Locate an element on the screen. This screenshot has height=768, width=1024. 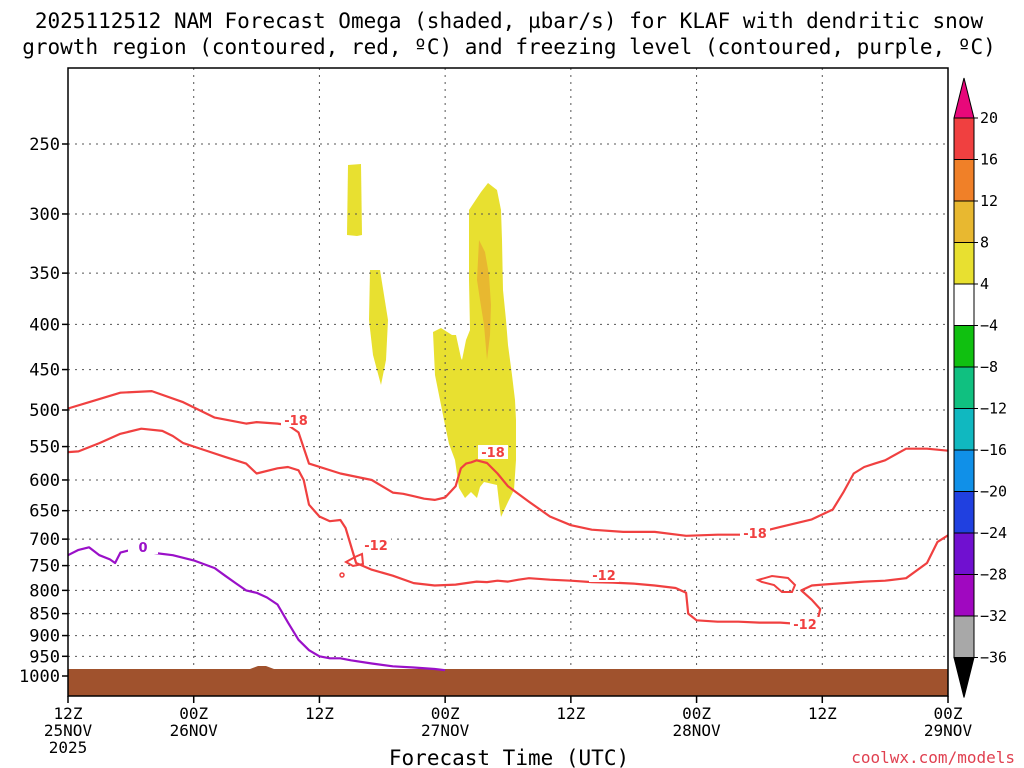
colorbar-label: −16 is located at coordinates (993, 450).